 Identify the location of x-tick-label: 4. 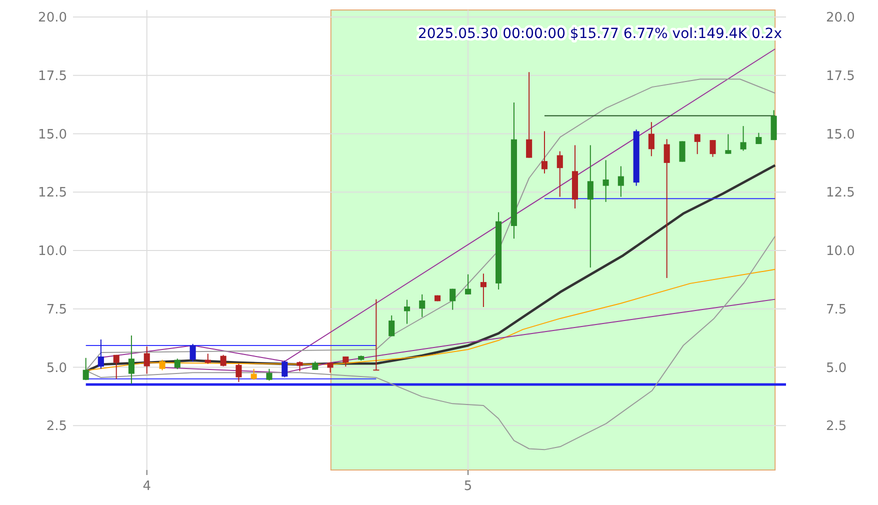
(147, 486).